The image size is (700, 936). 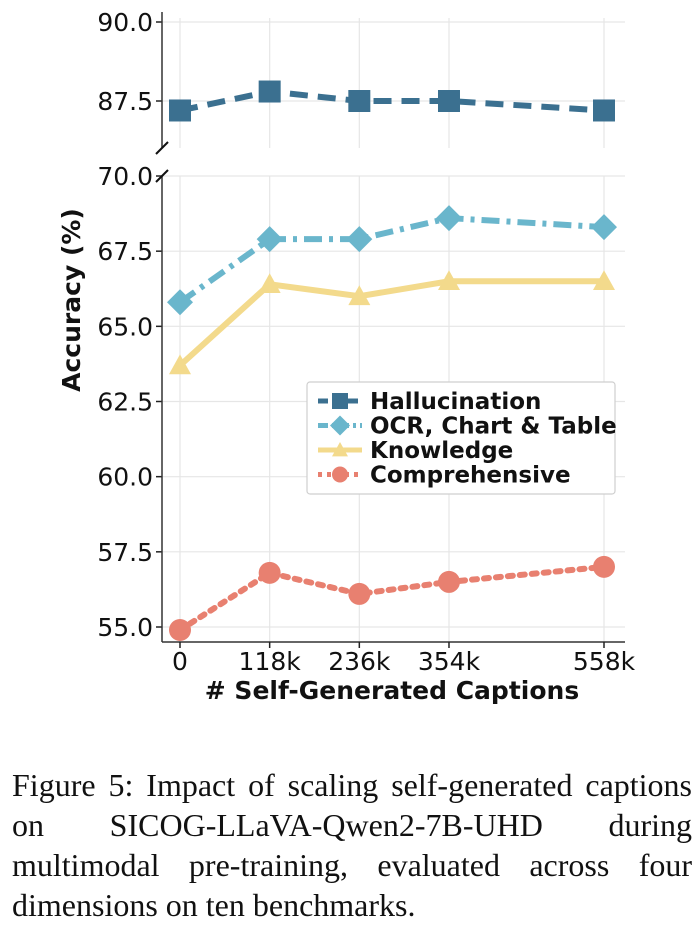 I want to click on knowledge-series, so click(x=392, y=322).